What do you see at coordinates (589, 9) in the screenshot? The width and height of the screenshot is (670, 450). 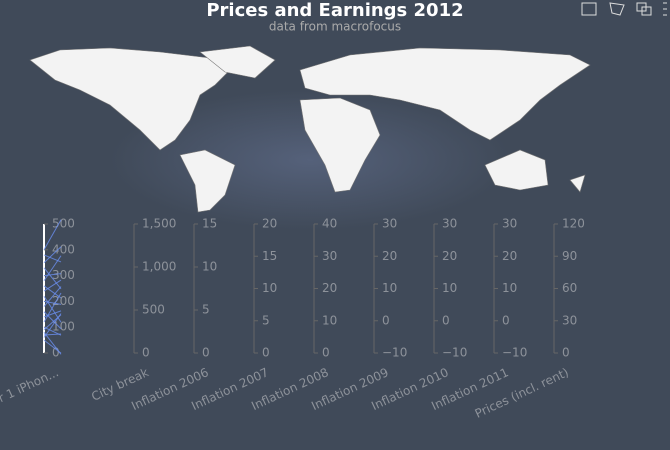 I see `tool-rect-select` at bounding box center [589, 9].